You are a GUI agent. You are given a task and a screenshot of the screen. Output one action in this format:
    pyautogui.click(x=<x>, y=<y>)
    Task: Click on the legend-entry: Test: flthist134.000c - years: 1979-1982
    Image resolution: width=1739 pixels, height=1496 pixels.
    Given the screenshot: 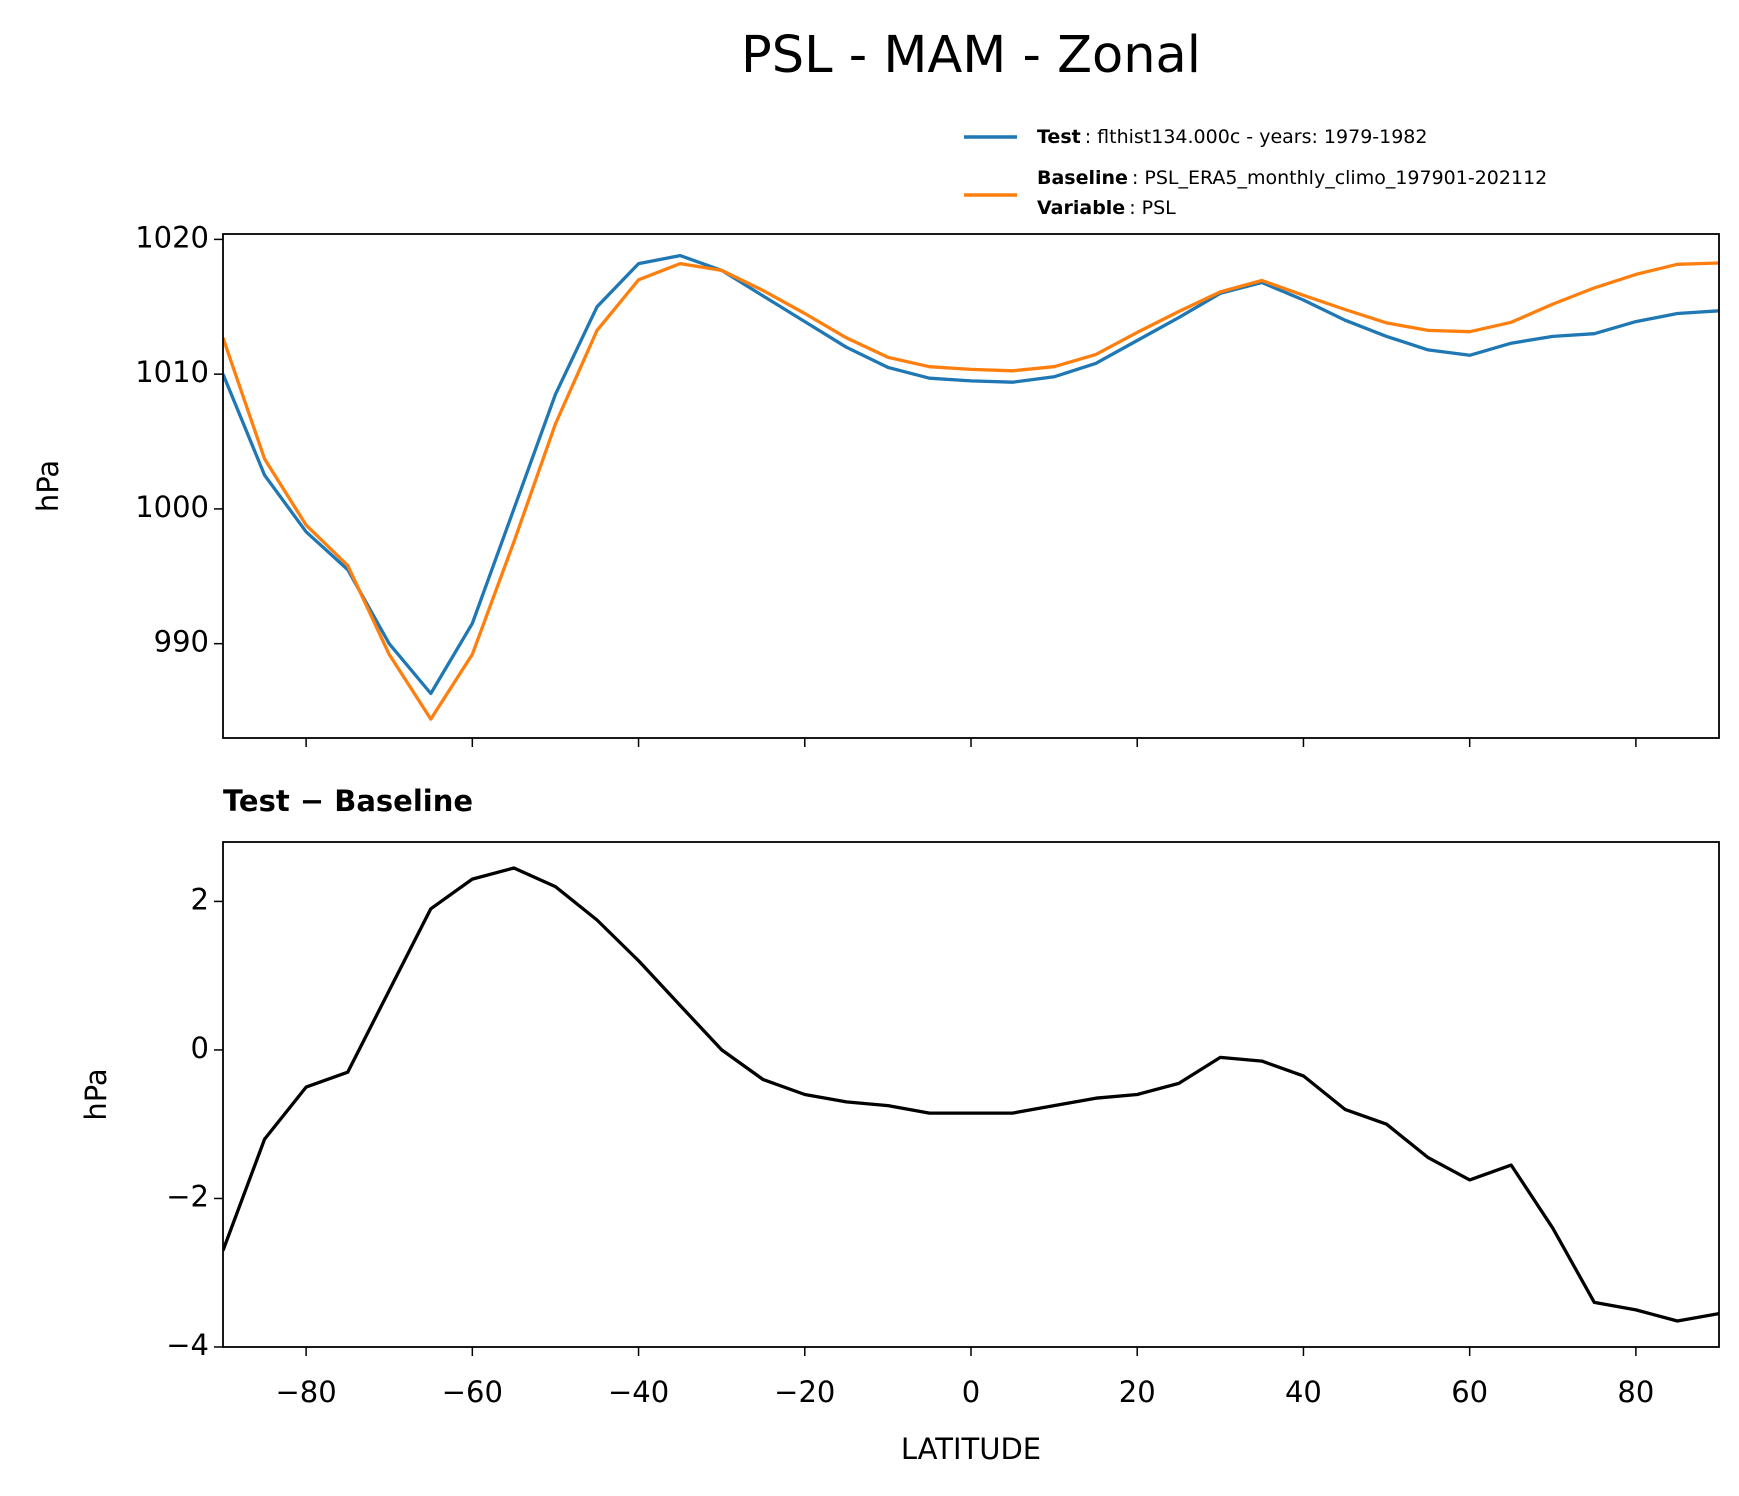 What is the action you would take?
    pyautogui.click(x=1232, y=137)
    